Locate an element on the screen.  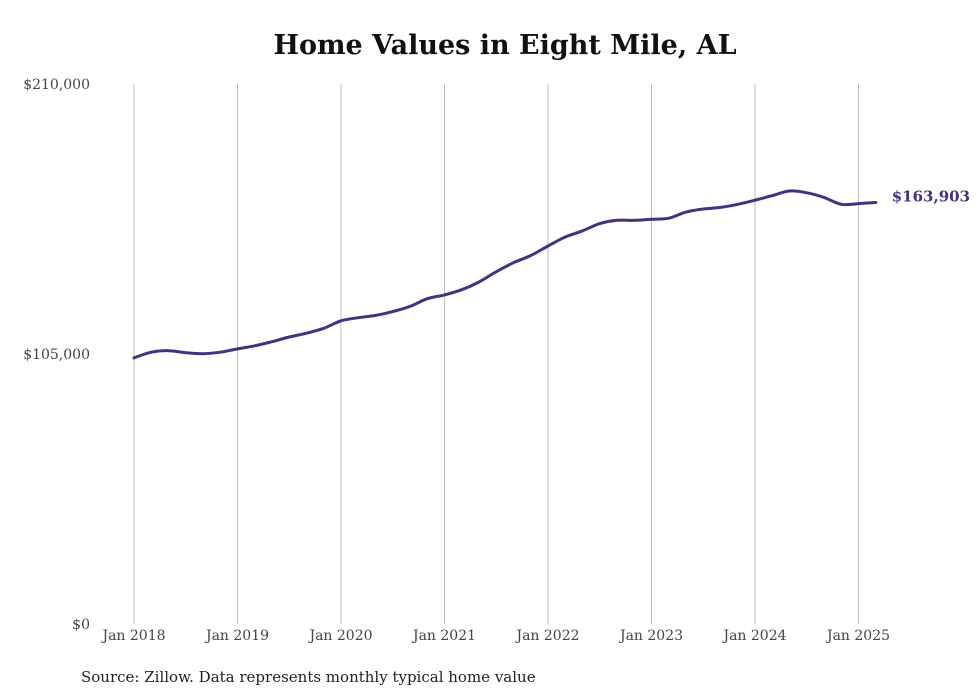
x-tick-label: Jan 2020 is located at coordinates (339, 636).